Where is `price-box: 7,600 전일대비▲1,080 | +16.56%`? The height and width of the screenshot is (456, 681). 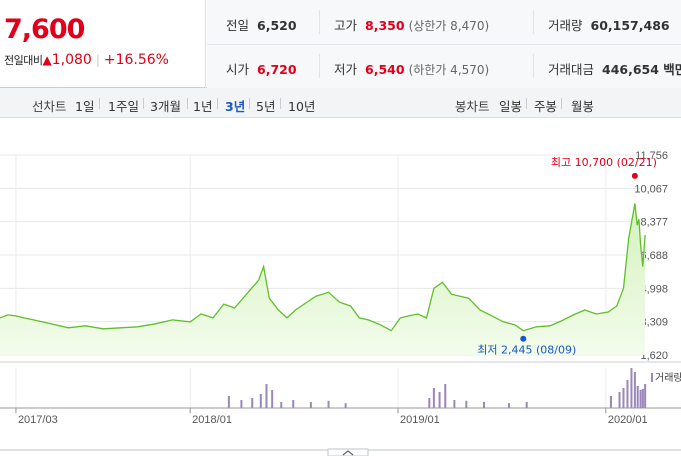
price-box: 7,600 전일대비▲1,080 | +16.56% is located at coordinates (103, 44).